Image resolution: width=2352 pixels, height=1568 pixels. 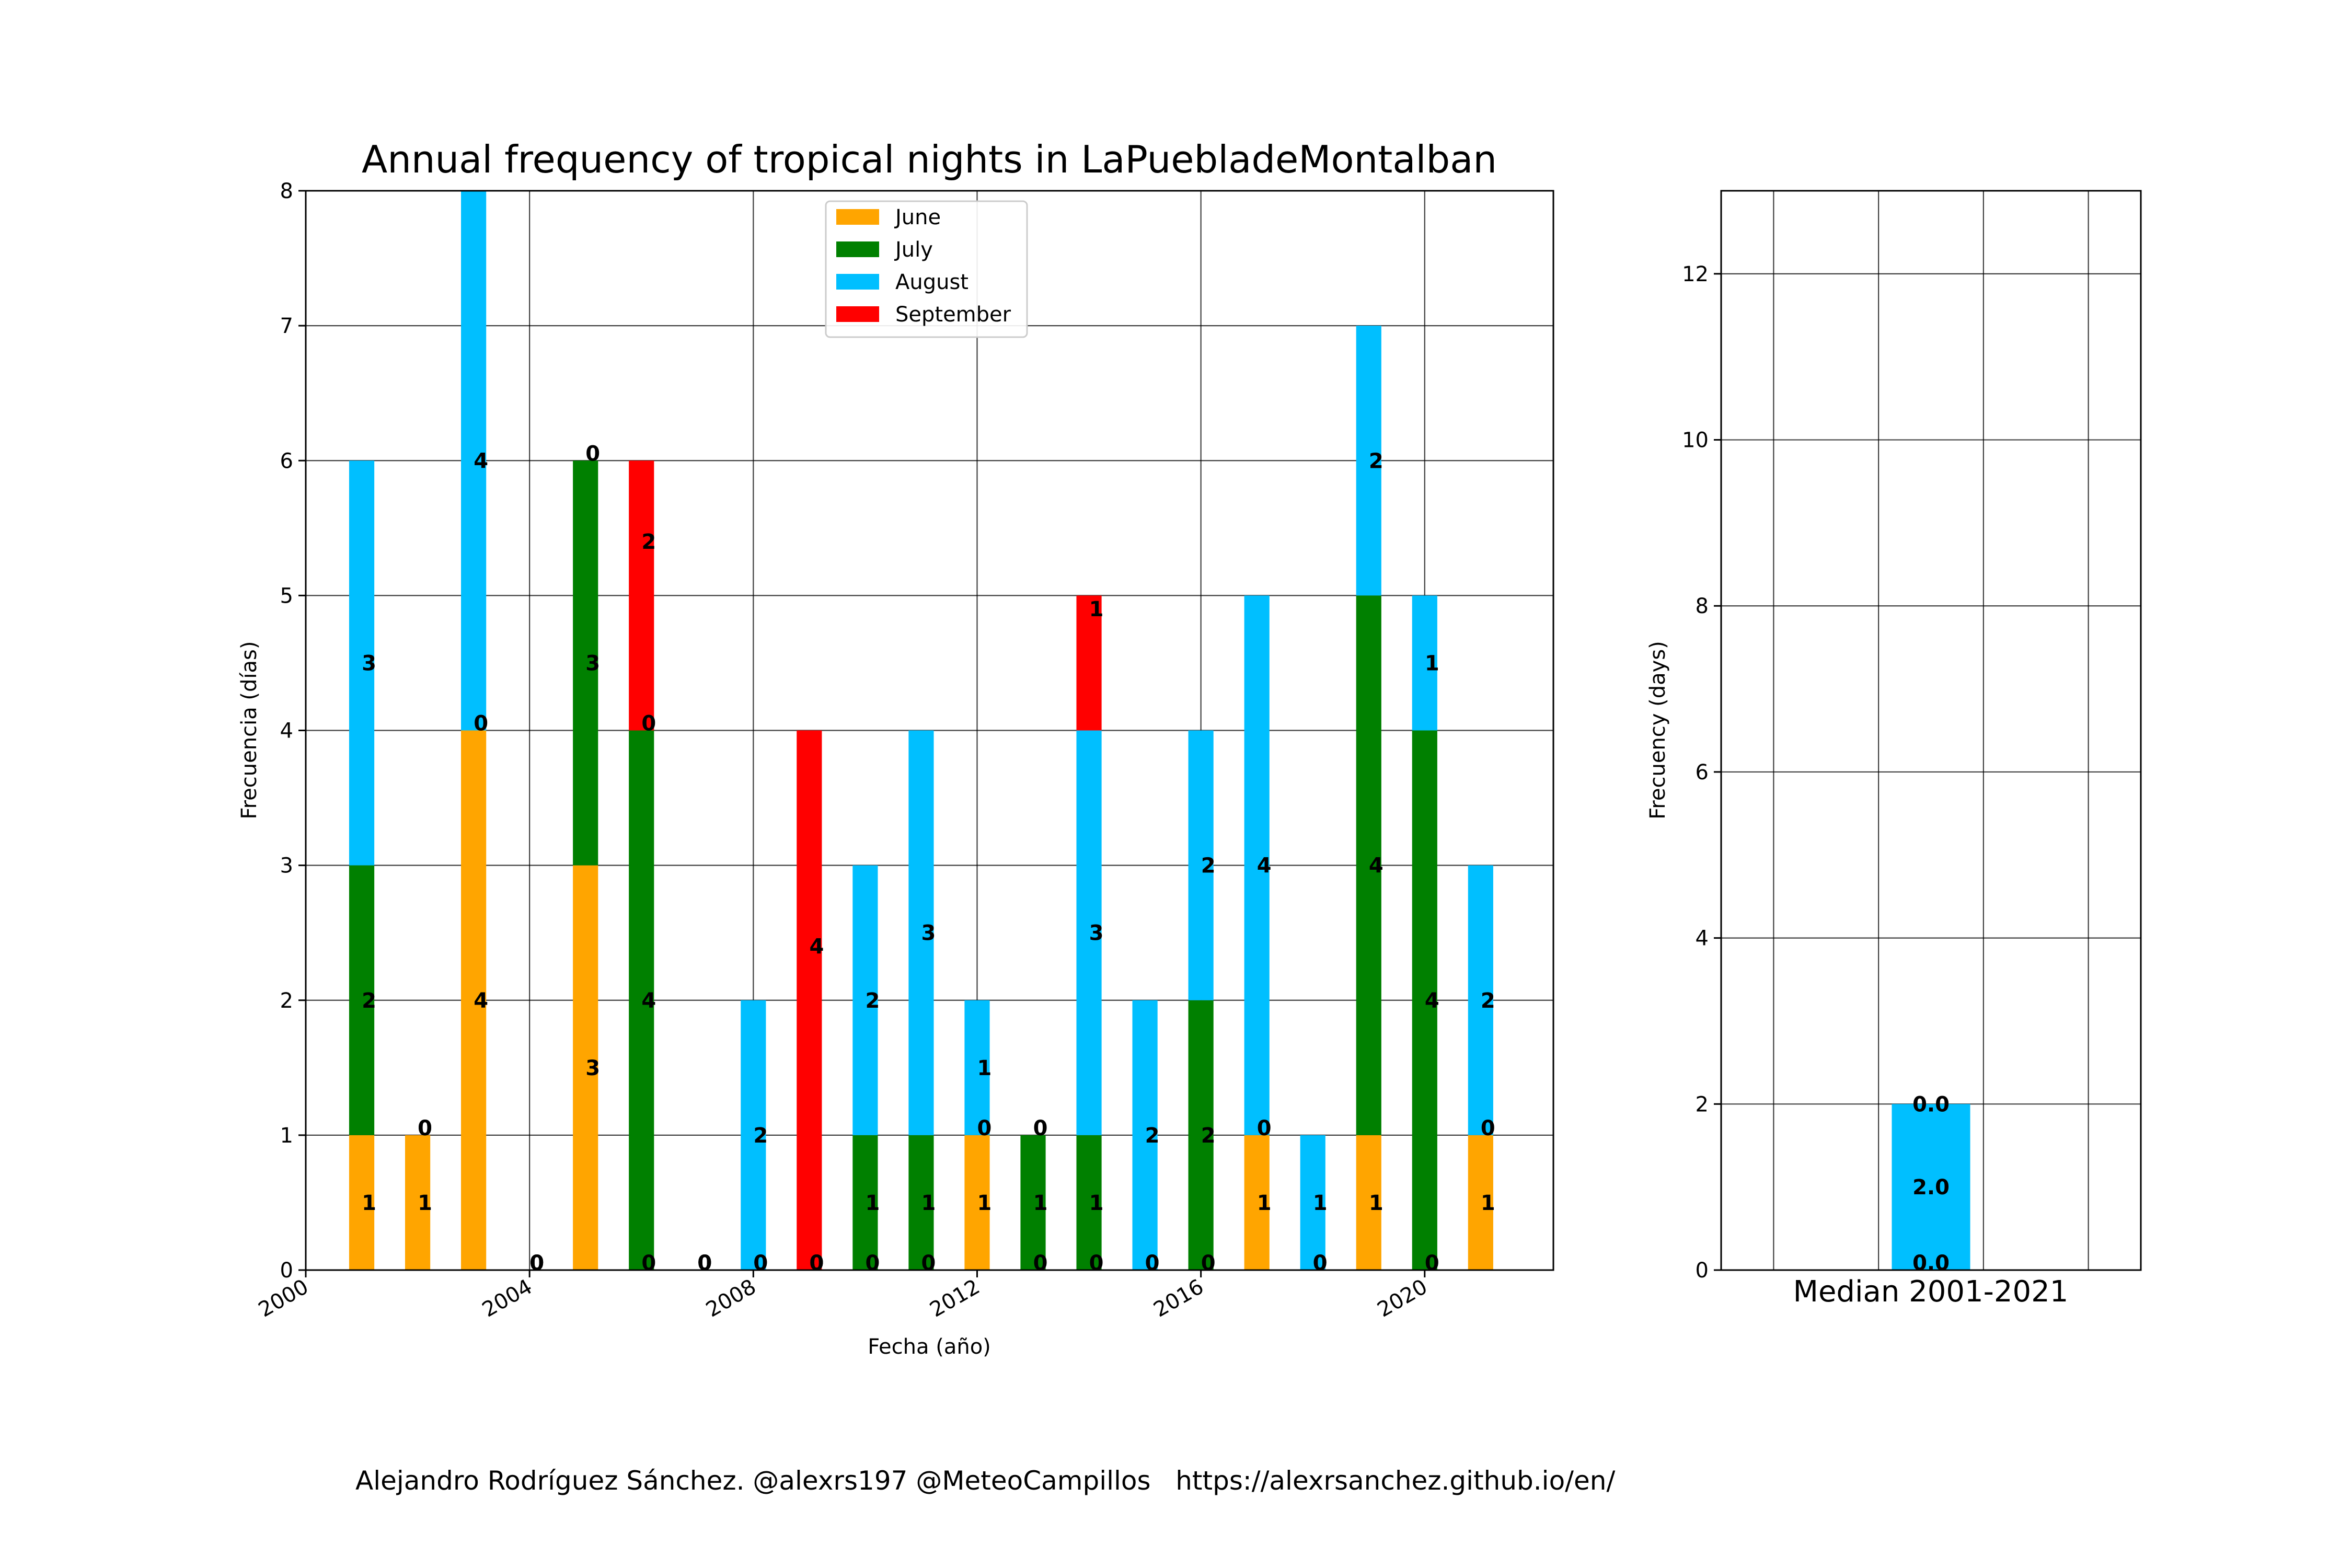 I want to click on label-august-2020: 1, so click(x=1432, y=663).